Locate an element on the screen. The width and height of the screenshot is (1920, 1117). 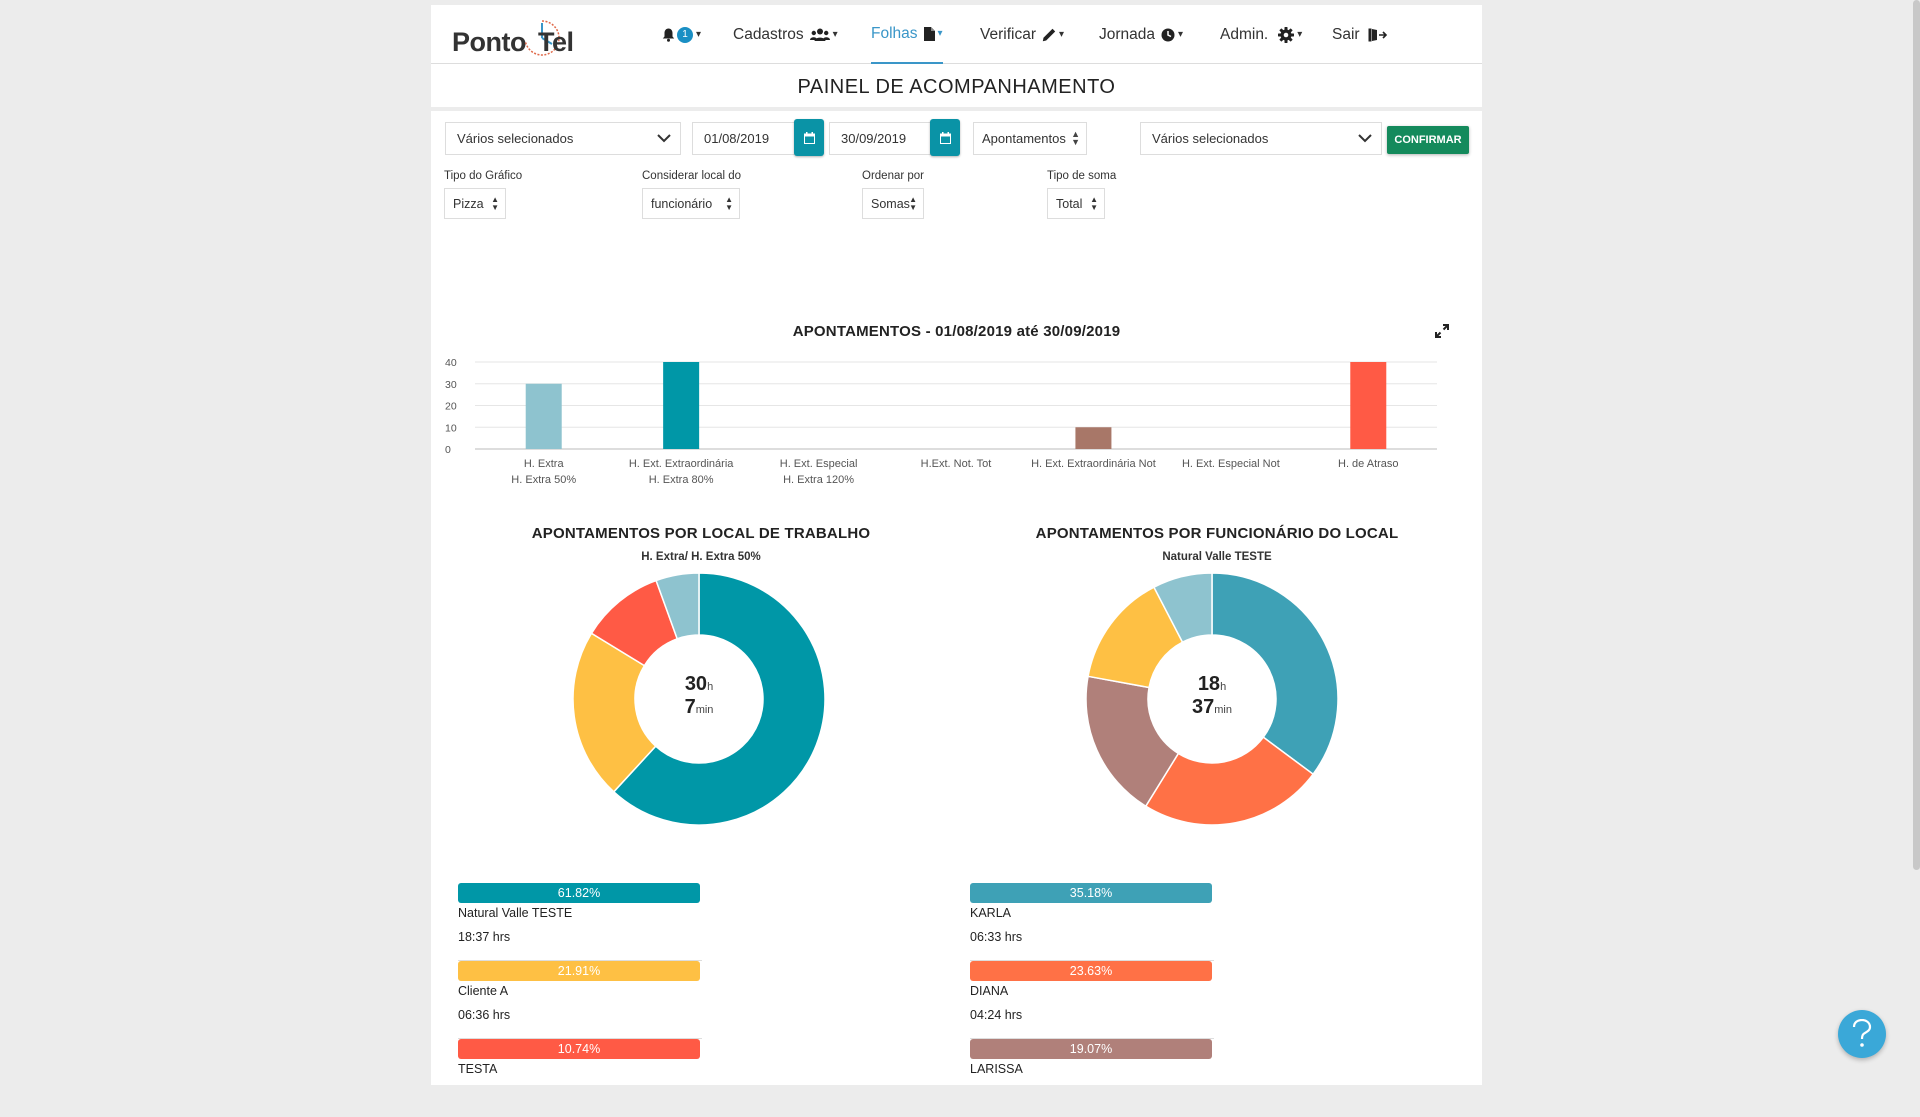
nav-cadastros: Cadastros ▾ is located at coordinates (785, 34).